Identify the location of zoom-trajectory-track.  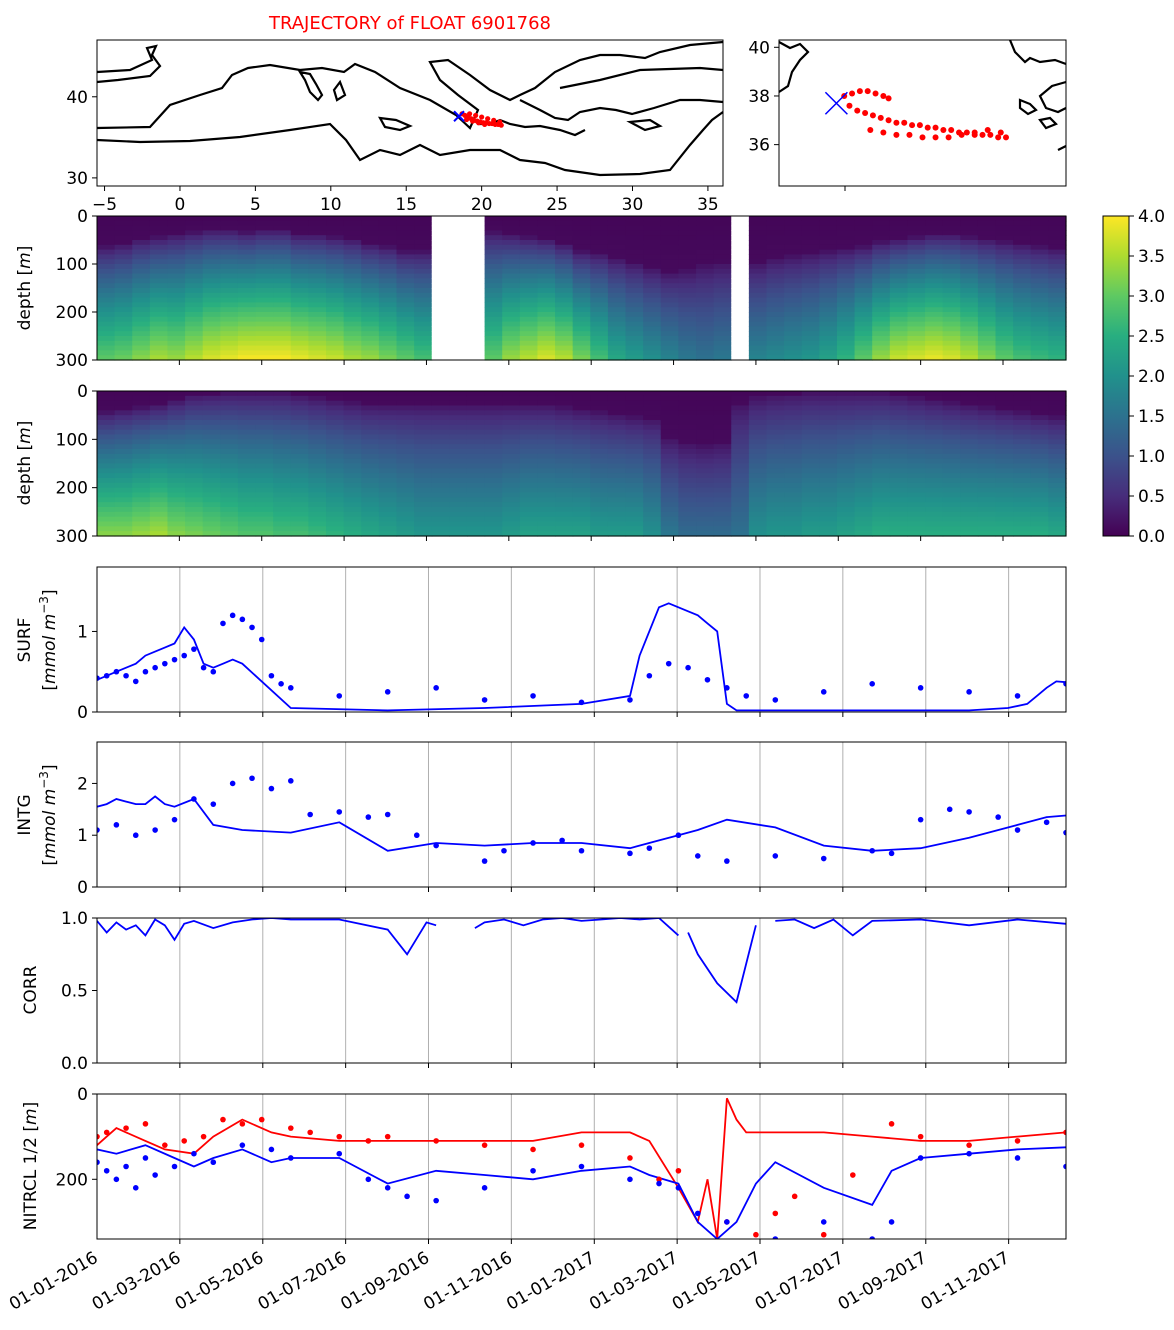
(916, 114).